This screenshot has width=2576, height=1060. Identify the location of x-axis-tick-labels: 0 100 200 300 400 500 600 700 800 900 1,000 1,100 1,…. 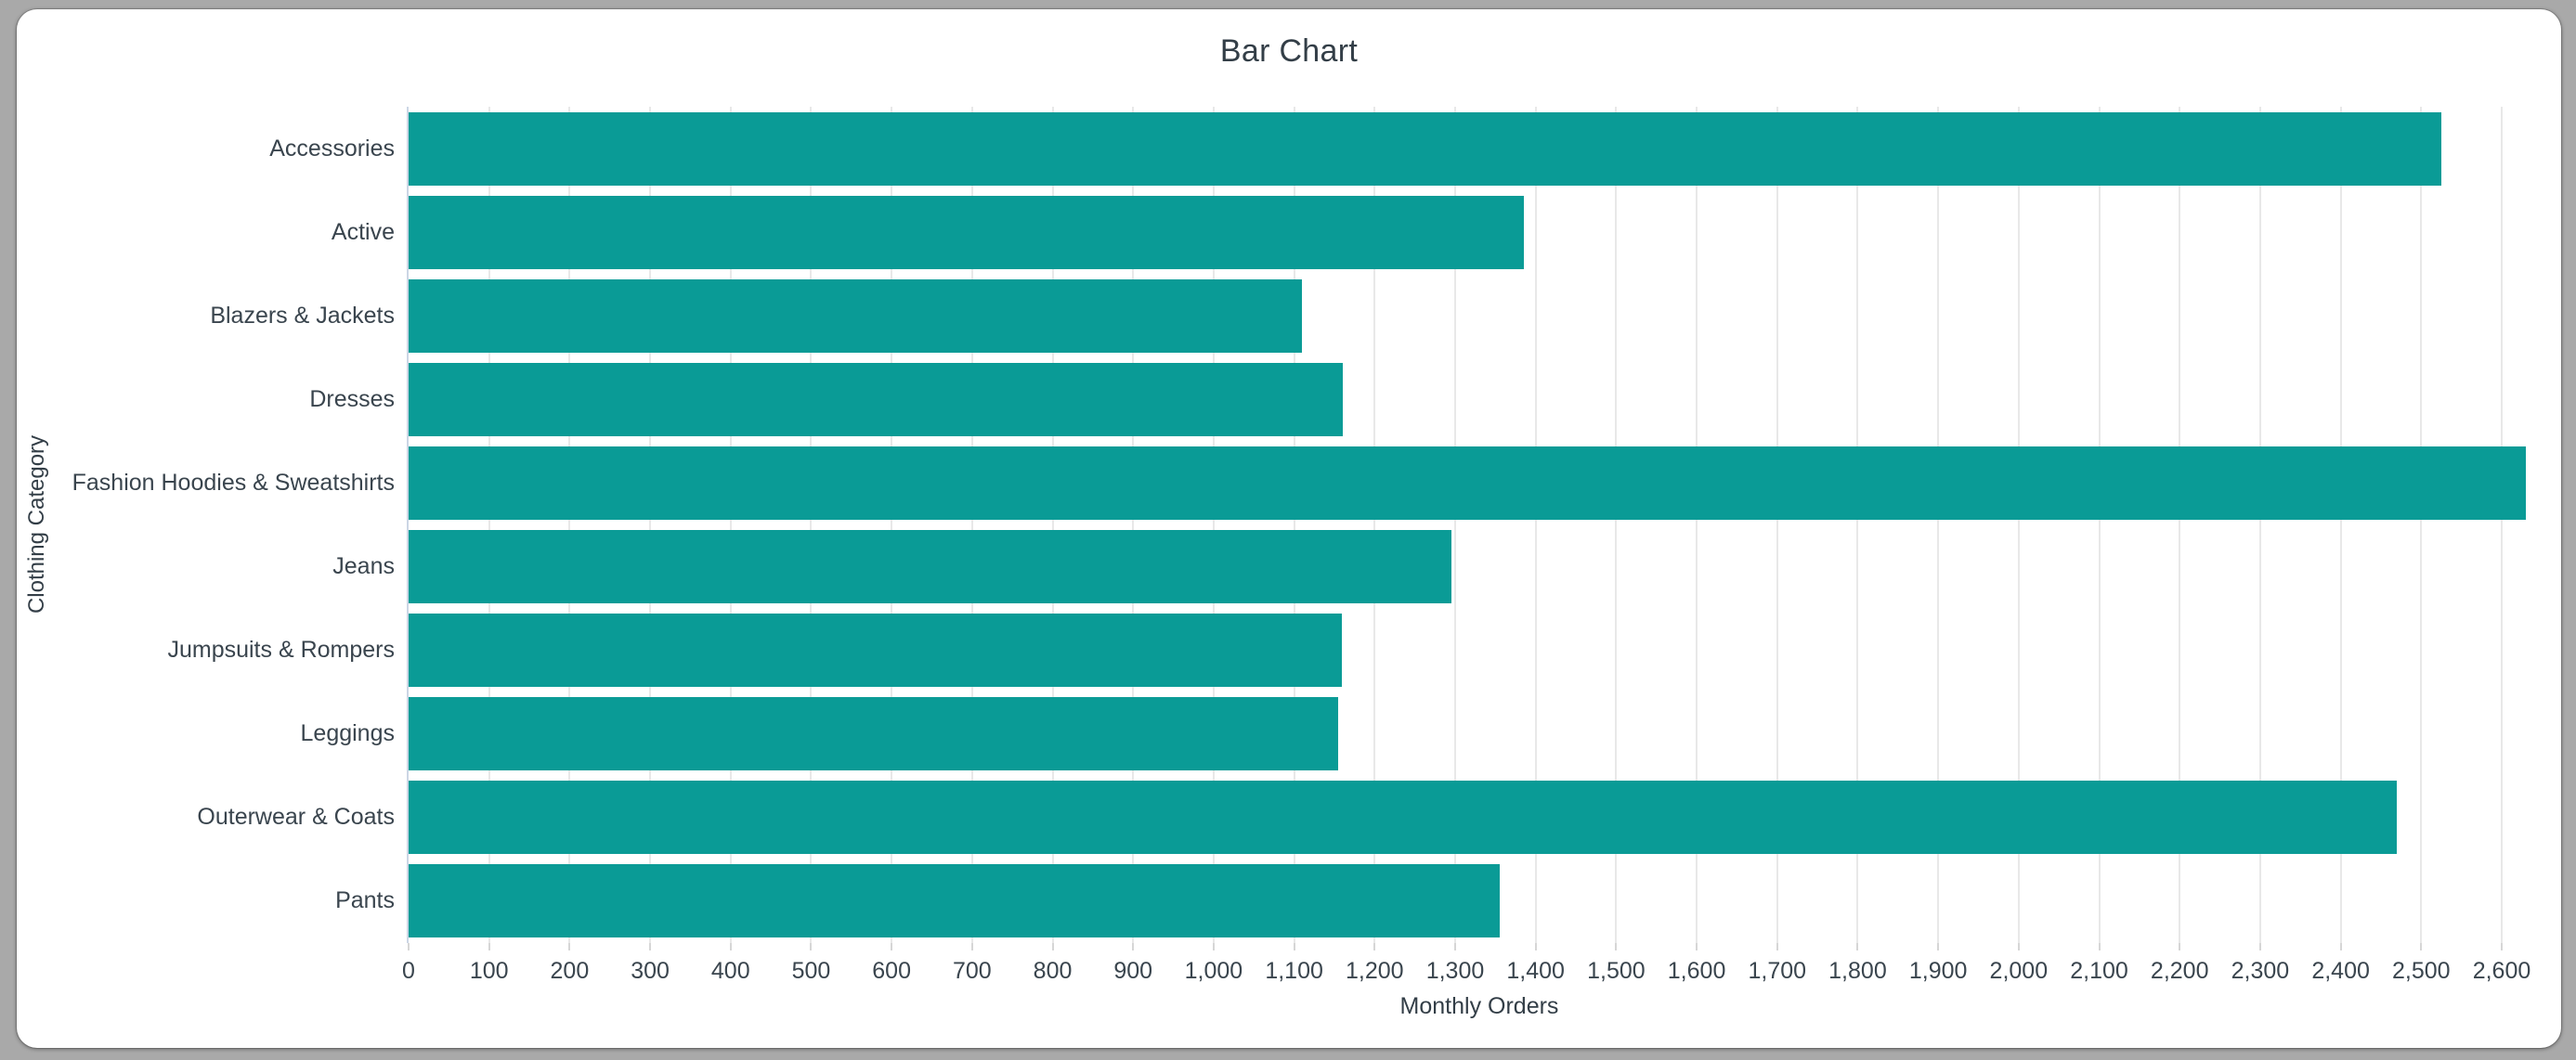
(1476, 973).